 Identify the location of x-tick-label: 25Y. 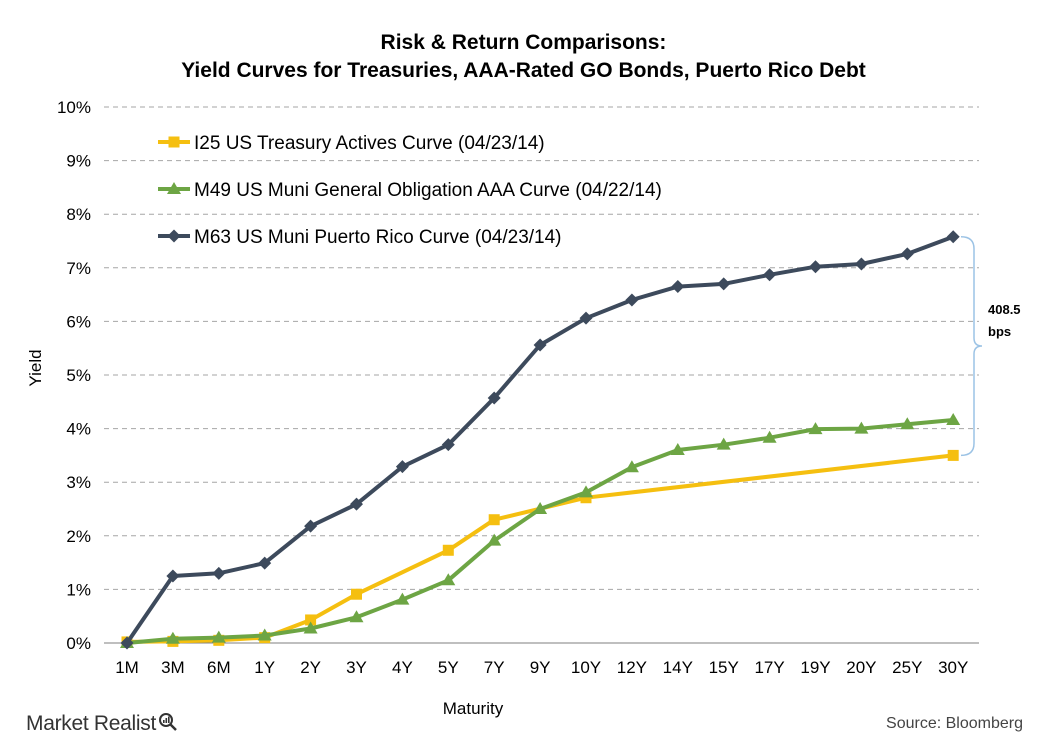
(907, 667).